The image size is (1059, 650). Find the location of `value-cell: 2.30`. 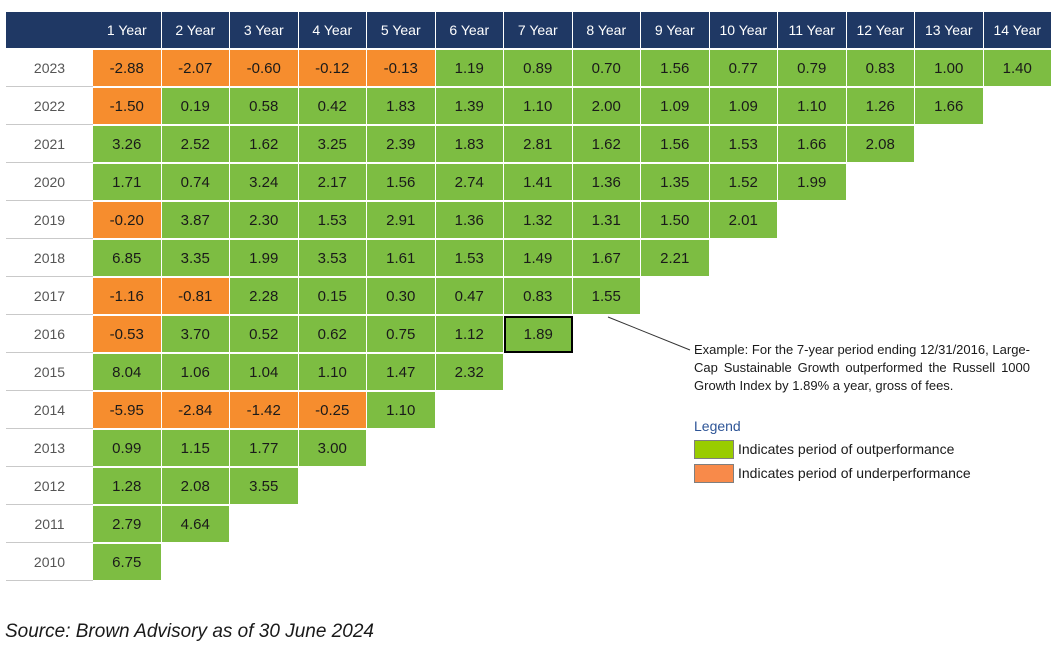

value-cell: 2.30 is located at coordinates (264, 220).